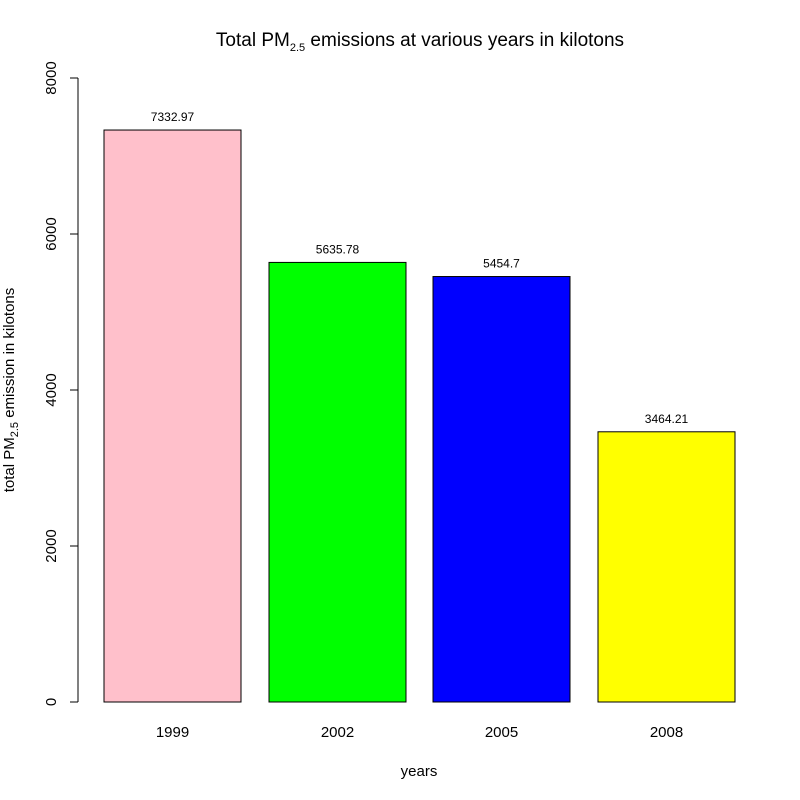 The image size is (800, 800). I want to click on y-tick-label: 8000, so click(51, 77).